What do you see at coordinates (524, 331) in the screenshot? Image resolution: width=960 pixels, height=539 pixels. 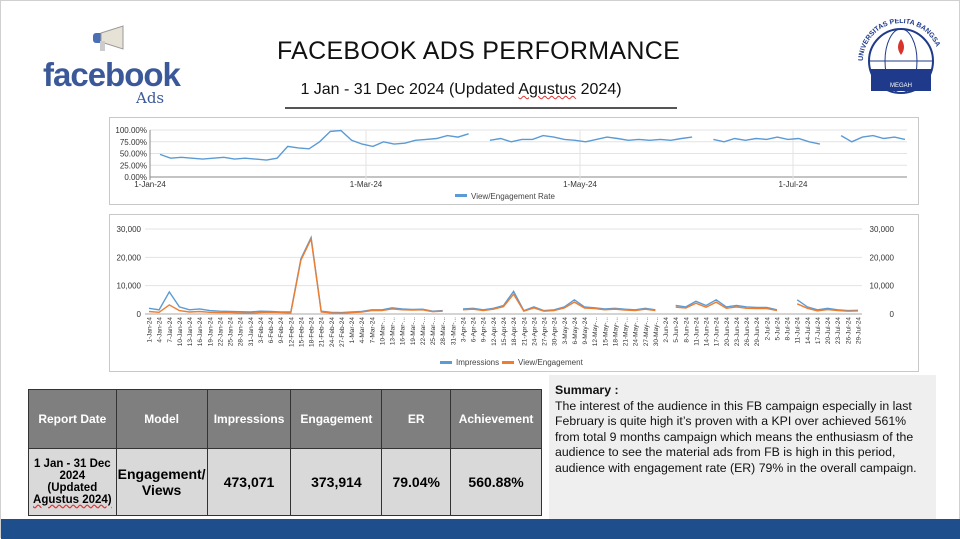 I see `x-tick-label: 21-Apr-24` at bounding box center [524, 331].